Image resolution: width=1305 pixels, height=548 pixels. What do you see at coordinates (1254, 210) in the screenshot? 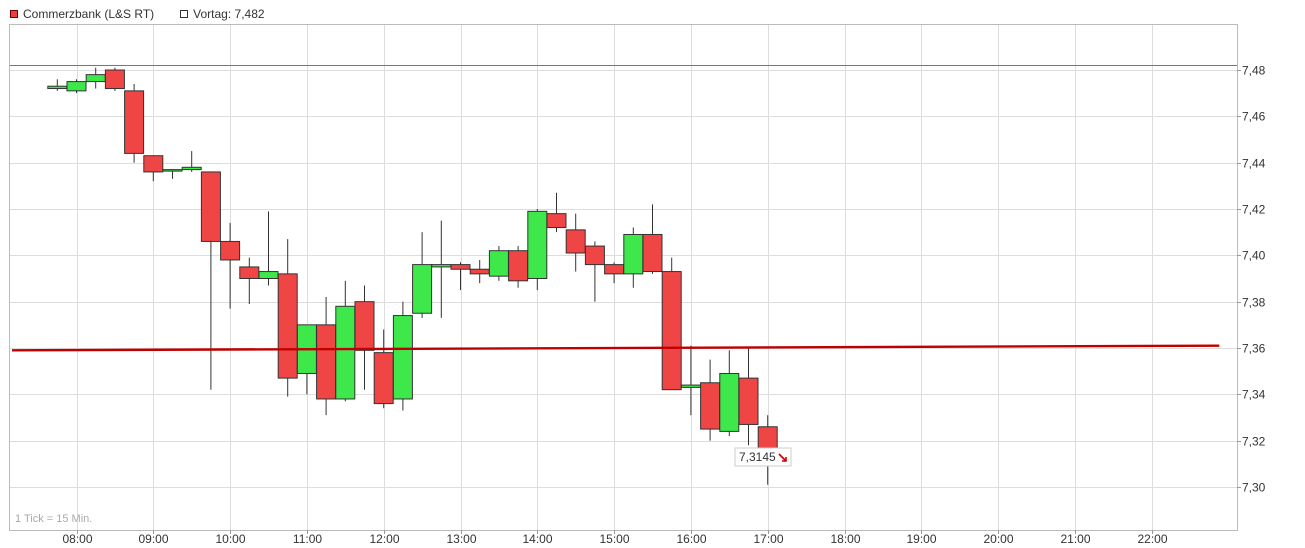
I see `y-tick-label: 7,42` at bounding box center [1254, 210].